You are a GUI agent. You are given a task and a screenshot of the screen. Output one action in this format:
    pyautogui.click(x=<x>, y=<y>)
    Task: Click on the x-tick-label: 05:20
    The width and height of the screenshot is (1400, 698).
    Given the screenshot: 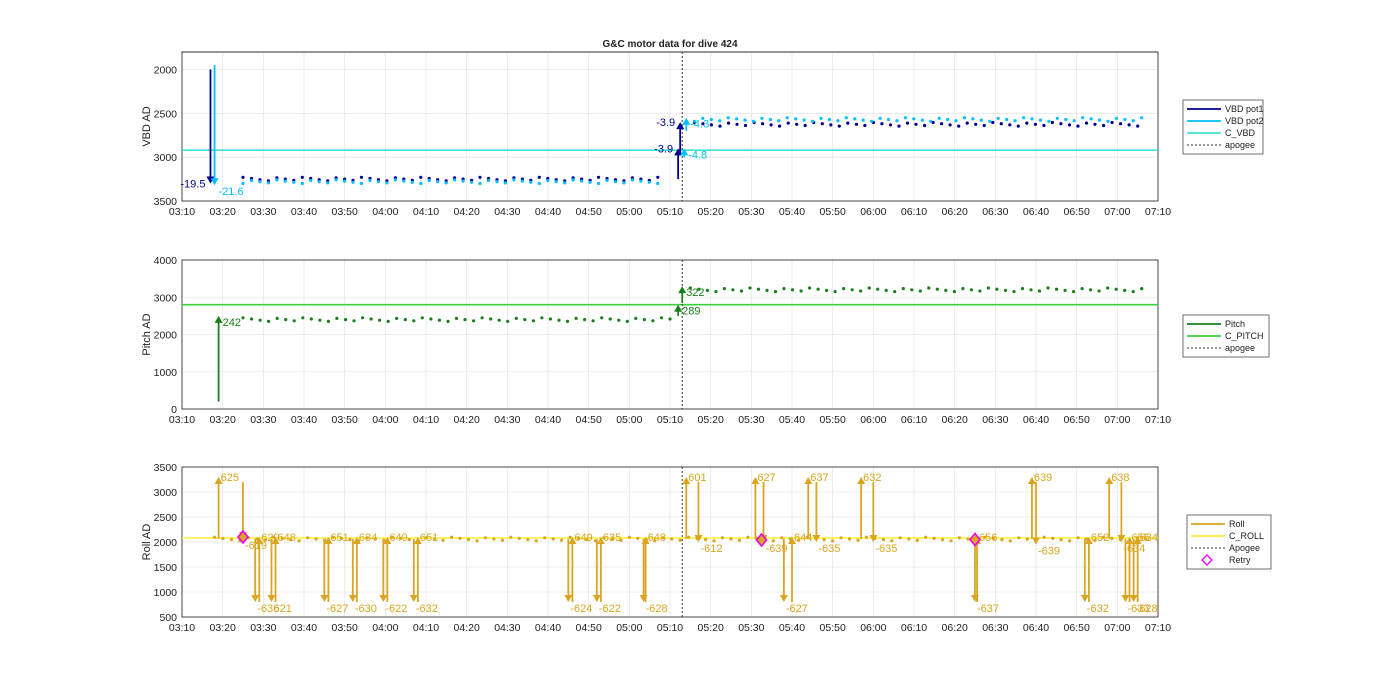 What is the action you would take?
    pyautogui.click(x=711, y=628)
    